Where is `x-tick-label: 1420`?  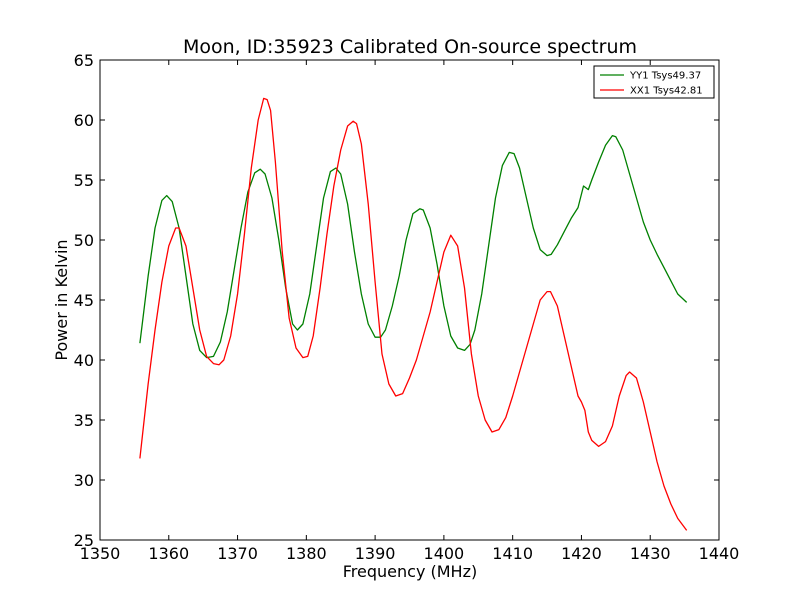
x-tick-label: 1420 is located at coordinates (581, 553).